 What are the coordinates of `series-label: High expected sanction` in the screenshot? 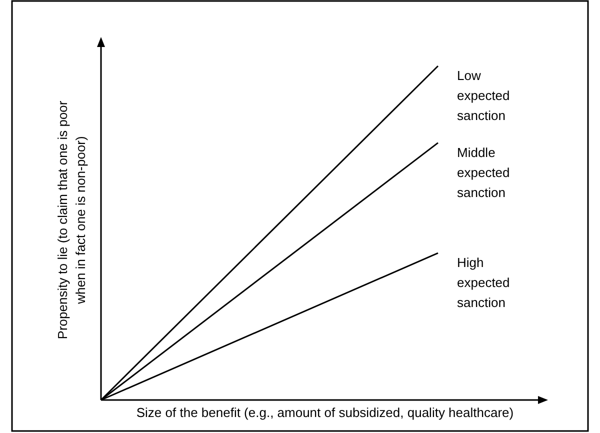 It's located at (483, 282).